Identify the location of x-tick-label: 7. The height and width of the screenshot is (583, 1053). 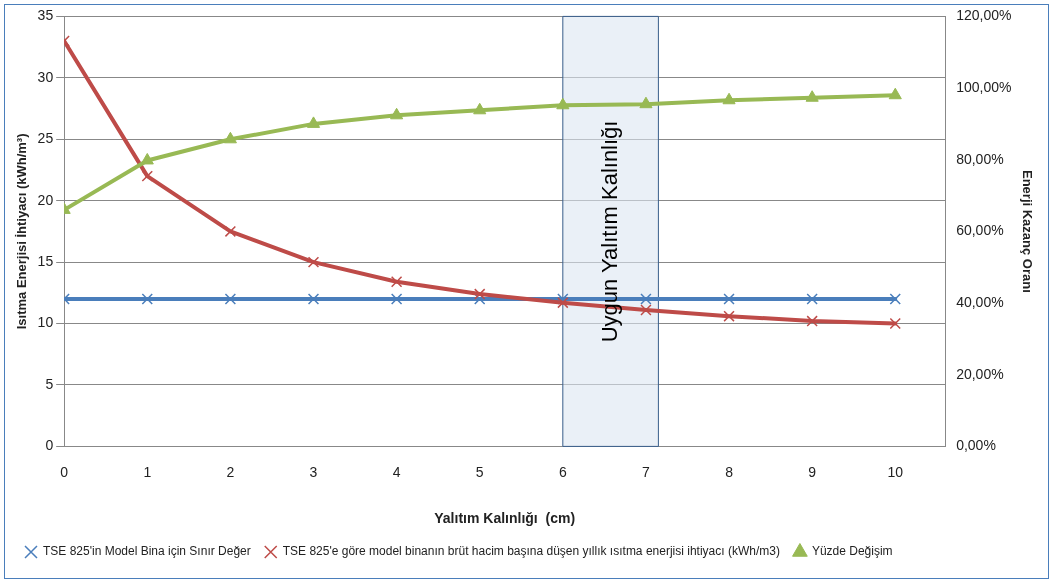
(646, 471).